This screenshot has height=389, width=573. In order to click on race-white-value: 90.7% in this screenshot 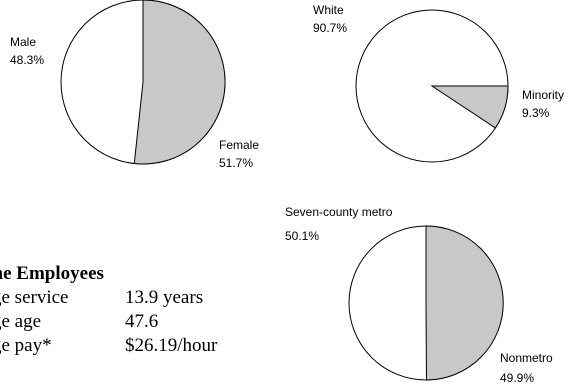, I will do `click(330, 28)`.